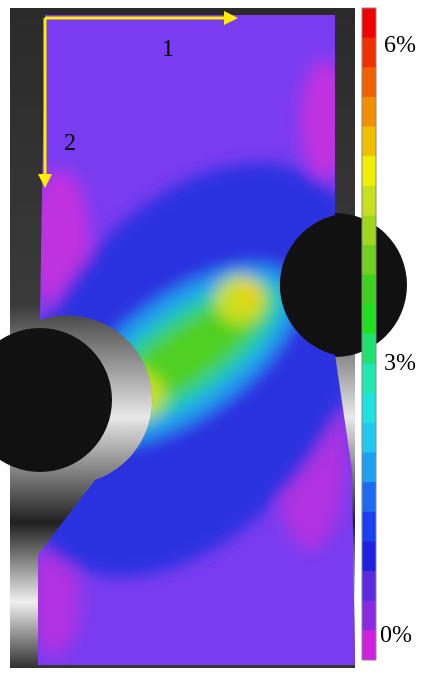  Describe the element at coordinates (400, 363) in the screenshot. I see `colorbar-label: 3%` at that location.